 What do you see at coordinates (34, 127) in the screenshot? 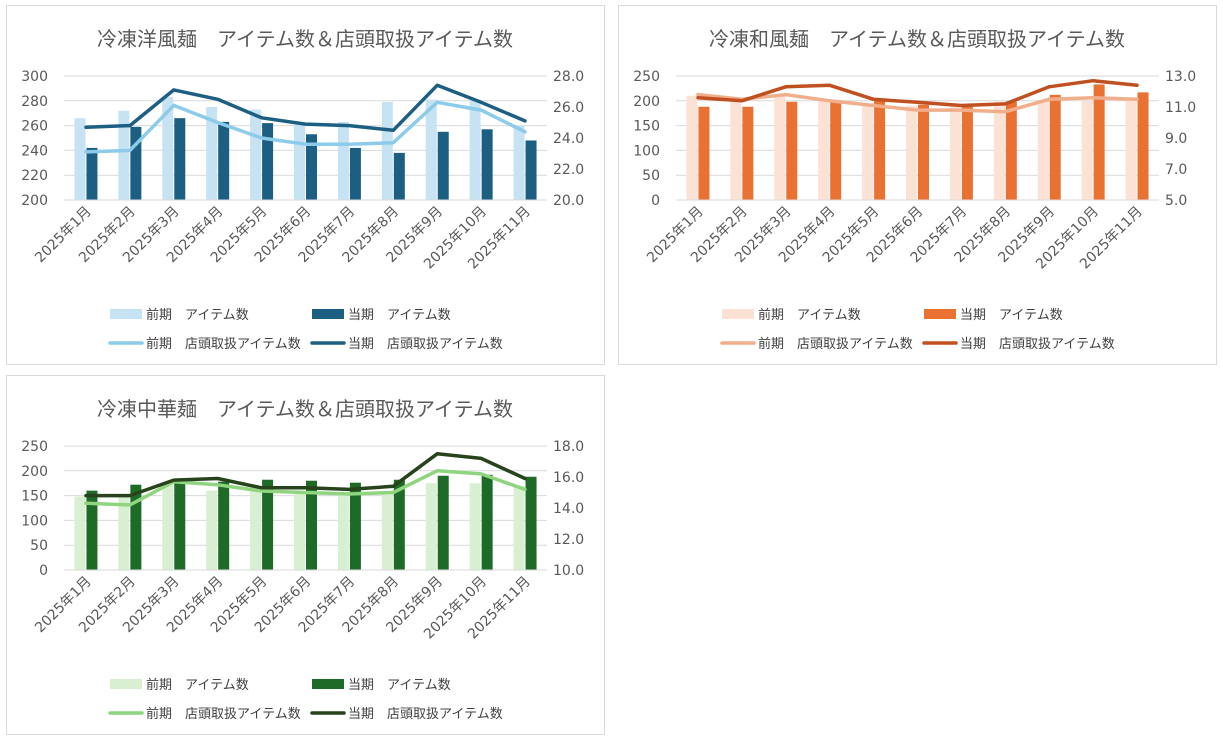
I see `y-left-tick-label: 260` at bounding box center [34, 127].